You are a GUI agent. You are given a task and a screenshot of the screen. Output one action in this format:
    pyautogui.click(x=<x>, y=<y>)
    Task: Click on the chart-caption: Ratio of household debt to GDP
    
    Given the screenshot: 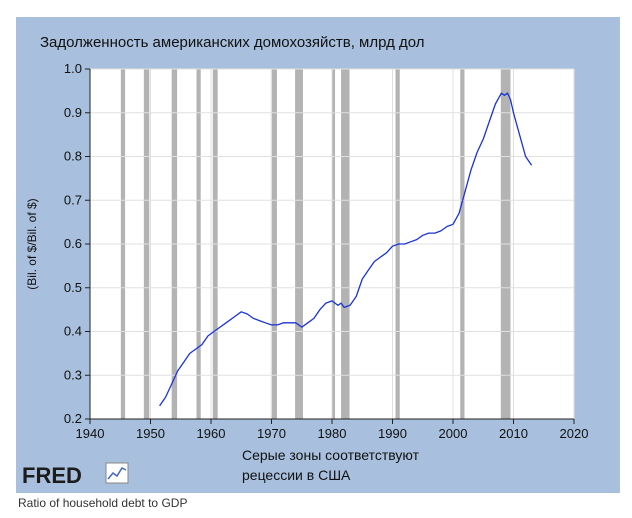 What is the action you would take?
    pyautogui.click(x=103, y=503)
    